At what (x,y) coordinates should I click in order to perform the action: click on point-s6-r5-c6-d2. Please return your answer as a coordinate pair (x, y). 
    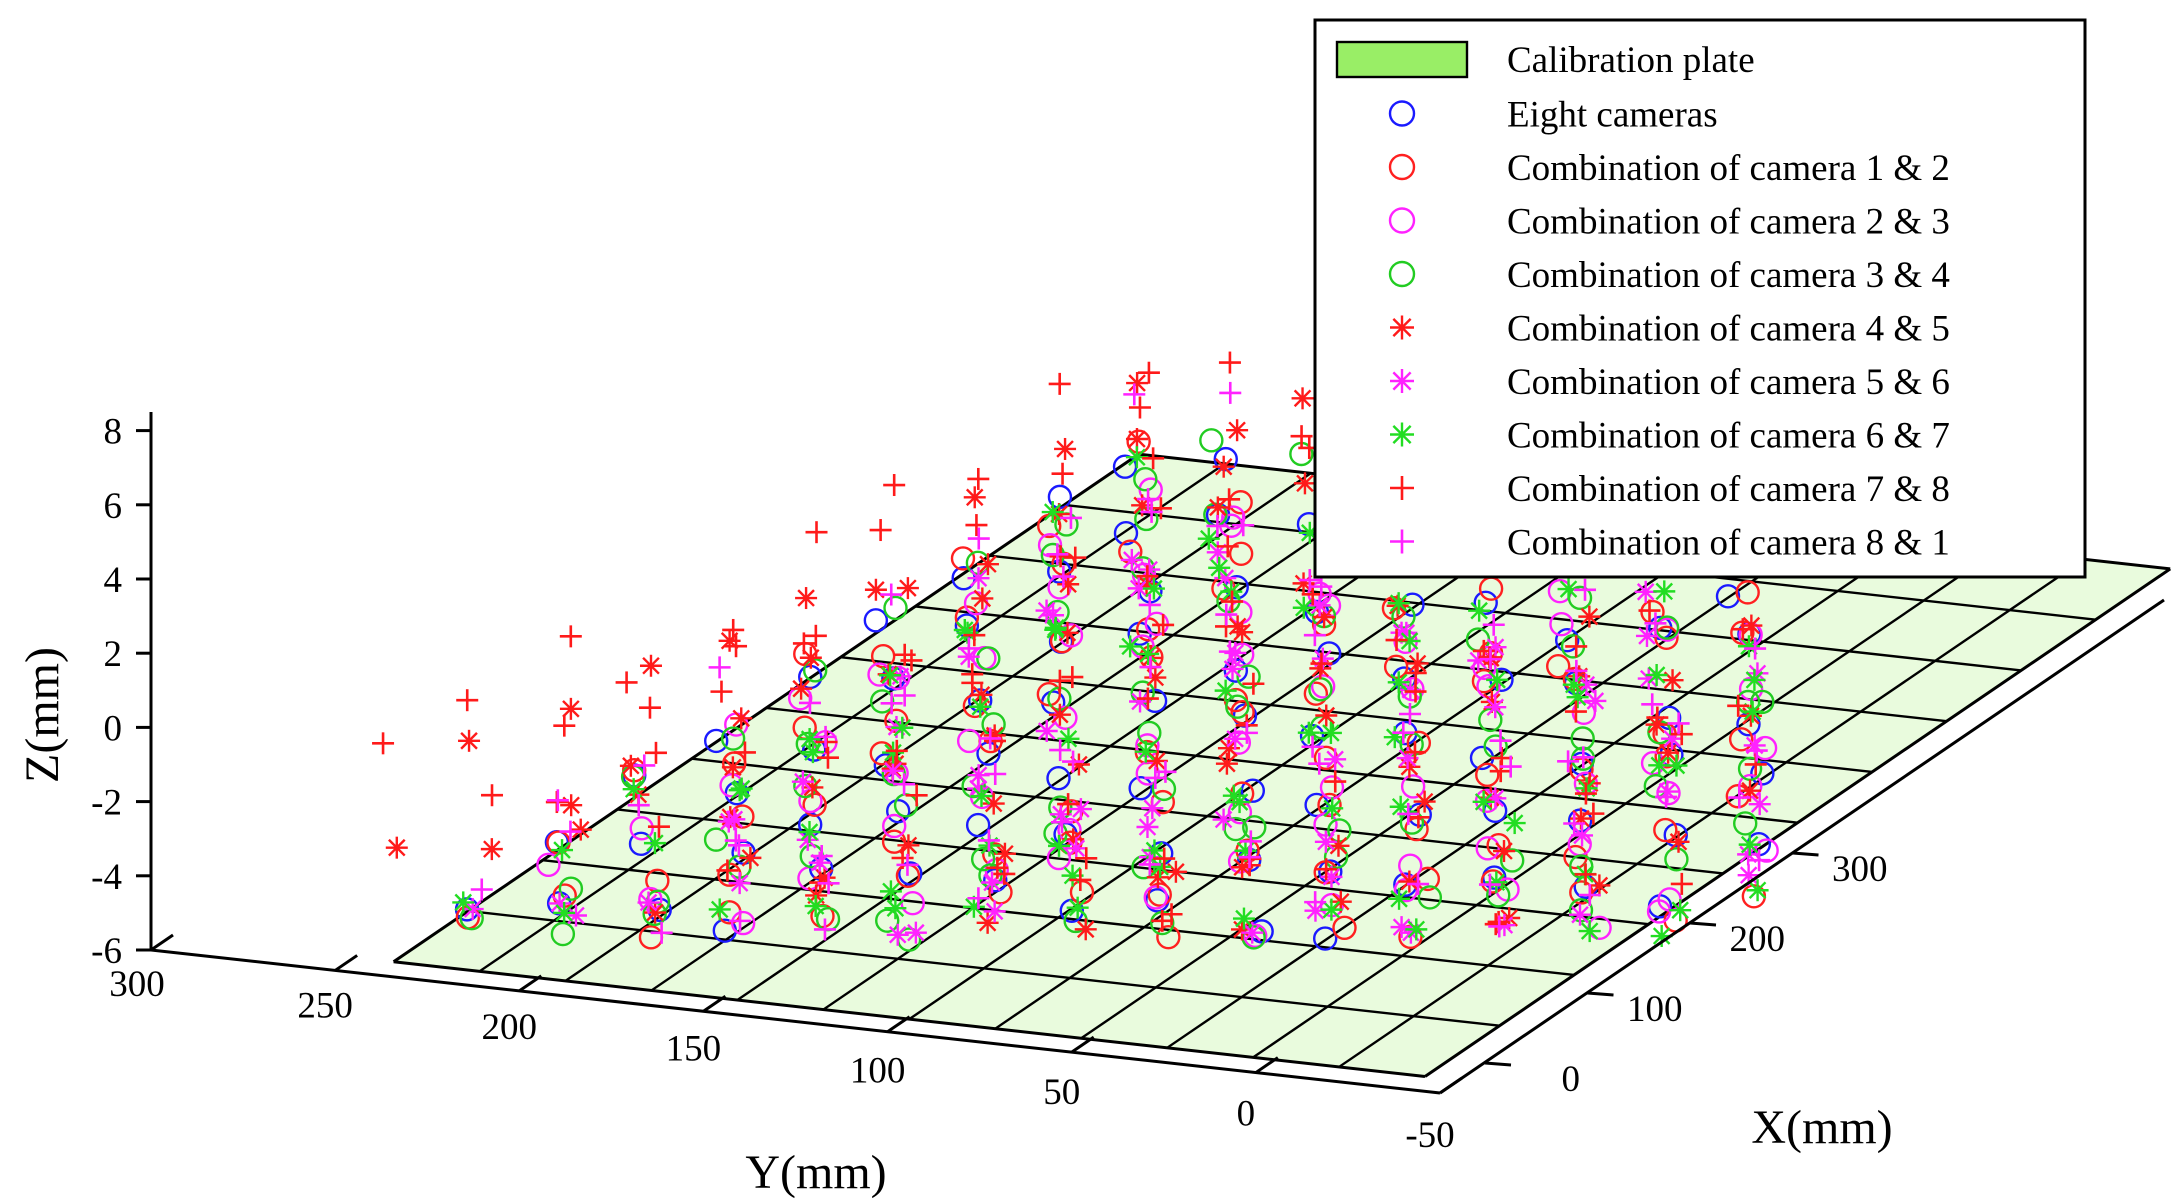
    Looking at the image, I should click on (1331, 733).